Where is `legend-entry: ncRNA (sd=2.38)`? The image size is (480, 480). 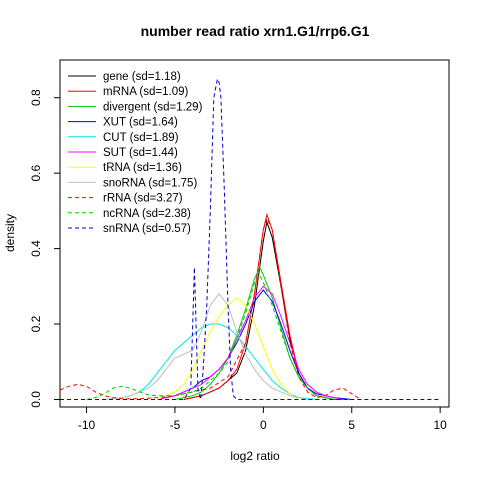 legend-entry: ncRNA (sd=2.38) is located at coordinates (147, 214).